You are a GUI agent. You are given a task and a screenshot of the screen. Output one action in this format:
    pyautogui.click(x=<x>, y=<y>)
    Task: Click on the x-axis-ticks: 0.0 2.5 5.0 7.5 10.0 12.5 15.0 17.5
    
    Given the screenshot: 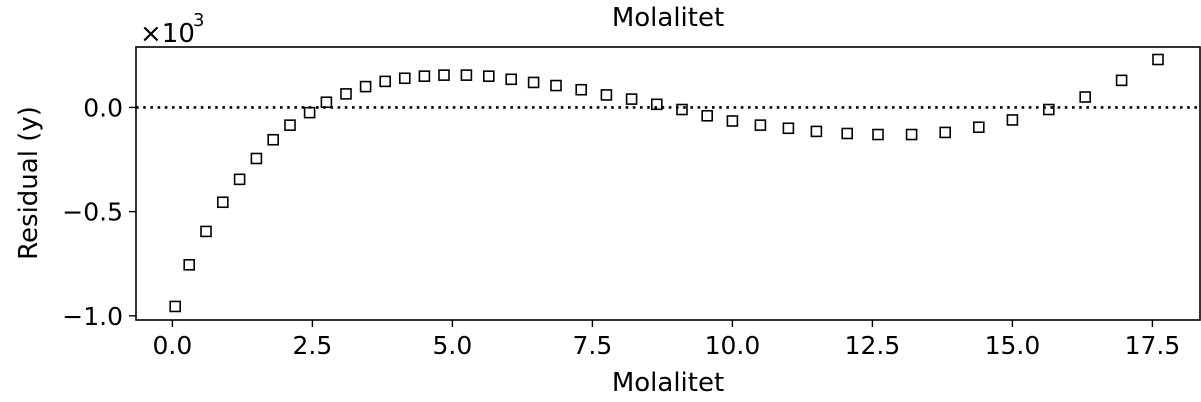 What is the action you would take?
    pyautogui.click(x=667, y=340)
    